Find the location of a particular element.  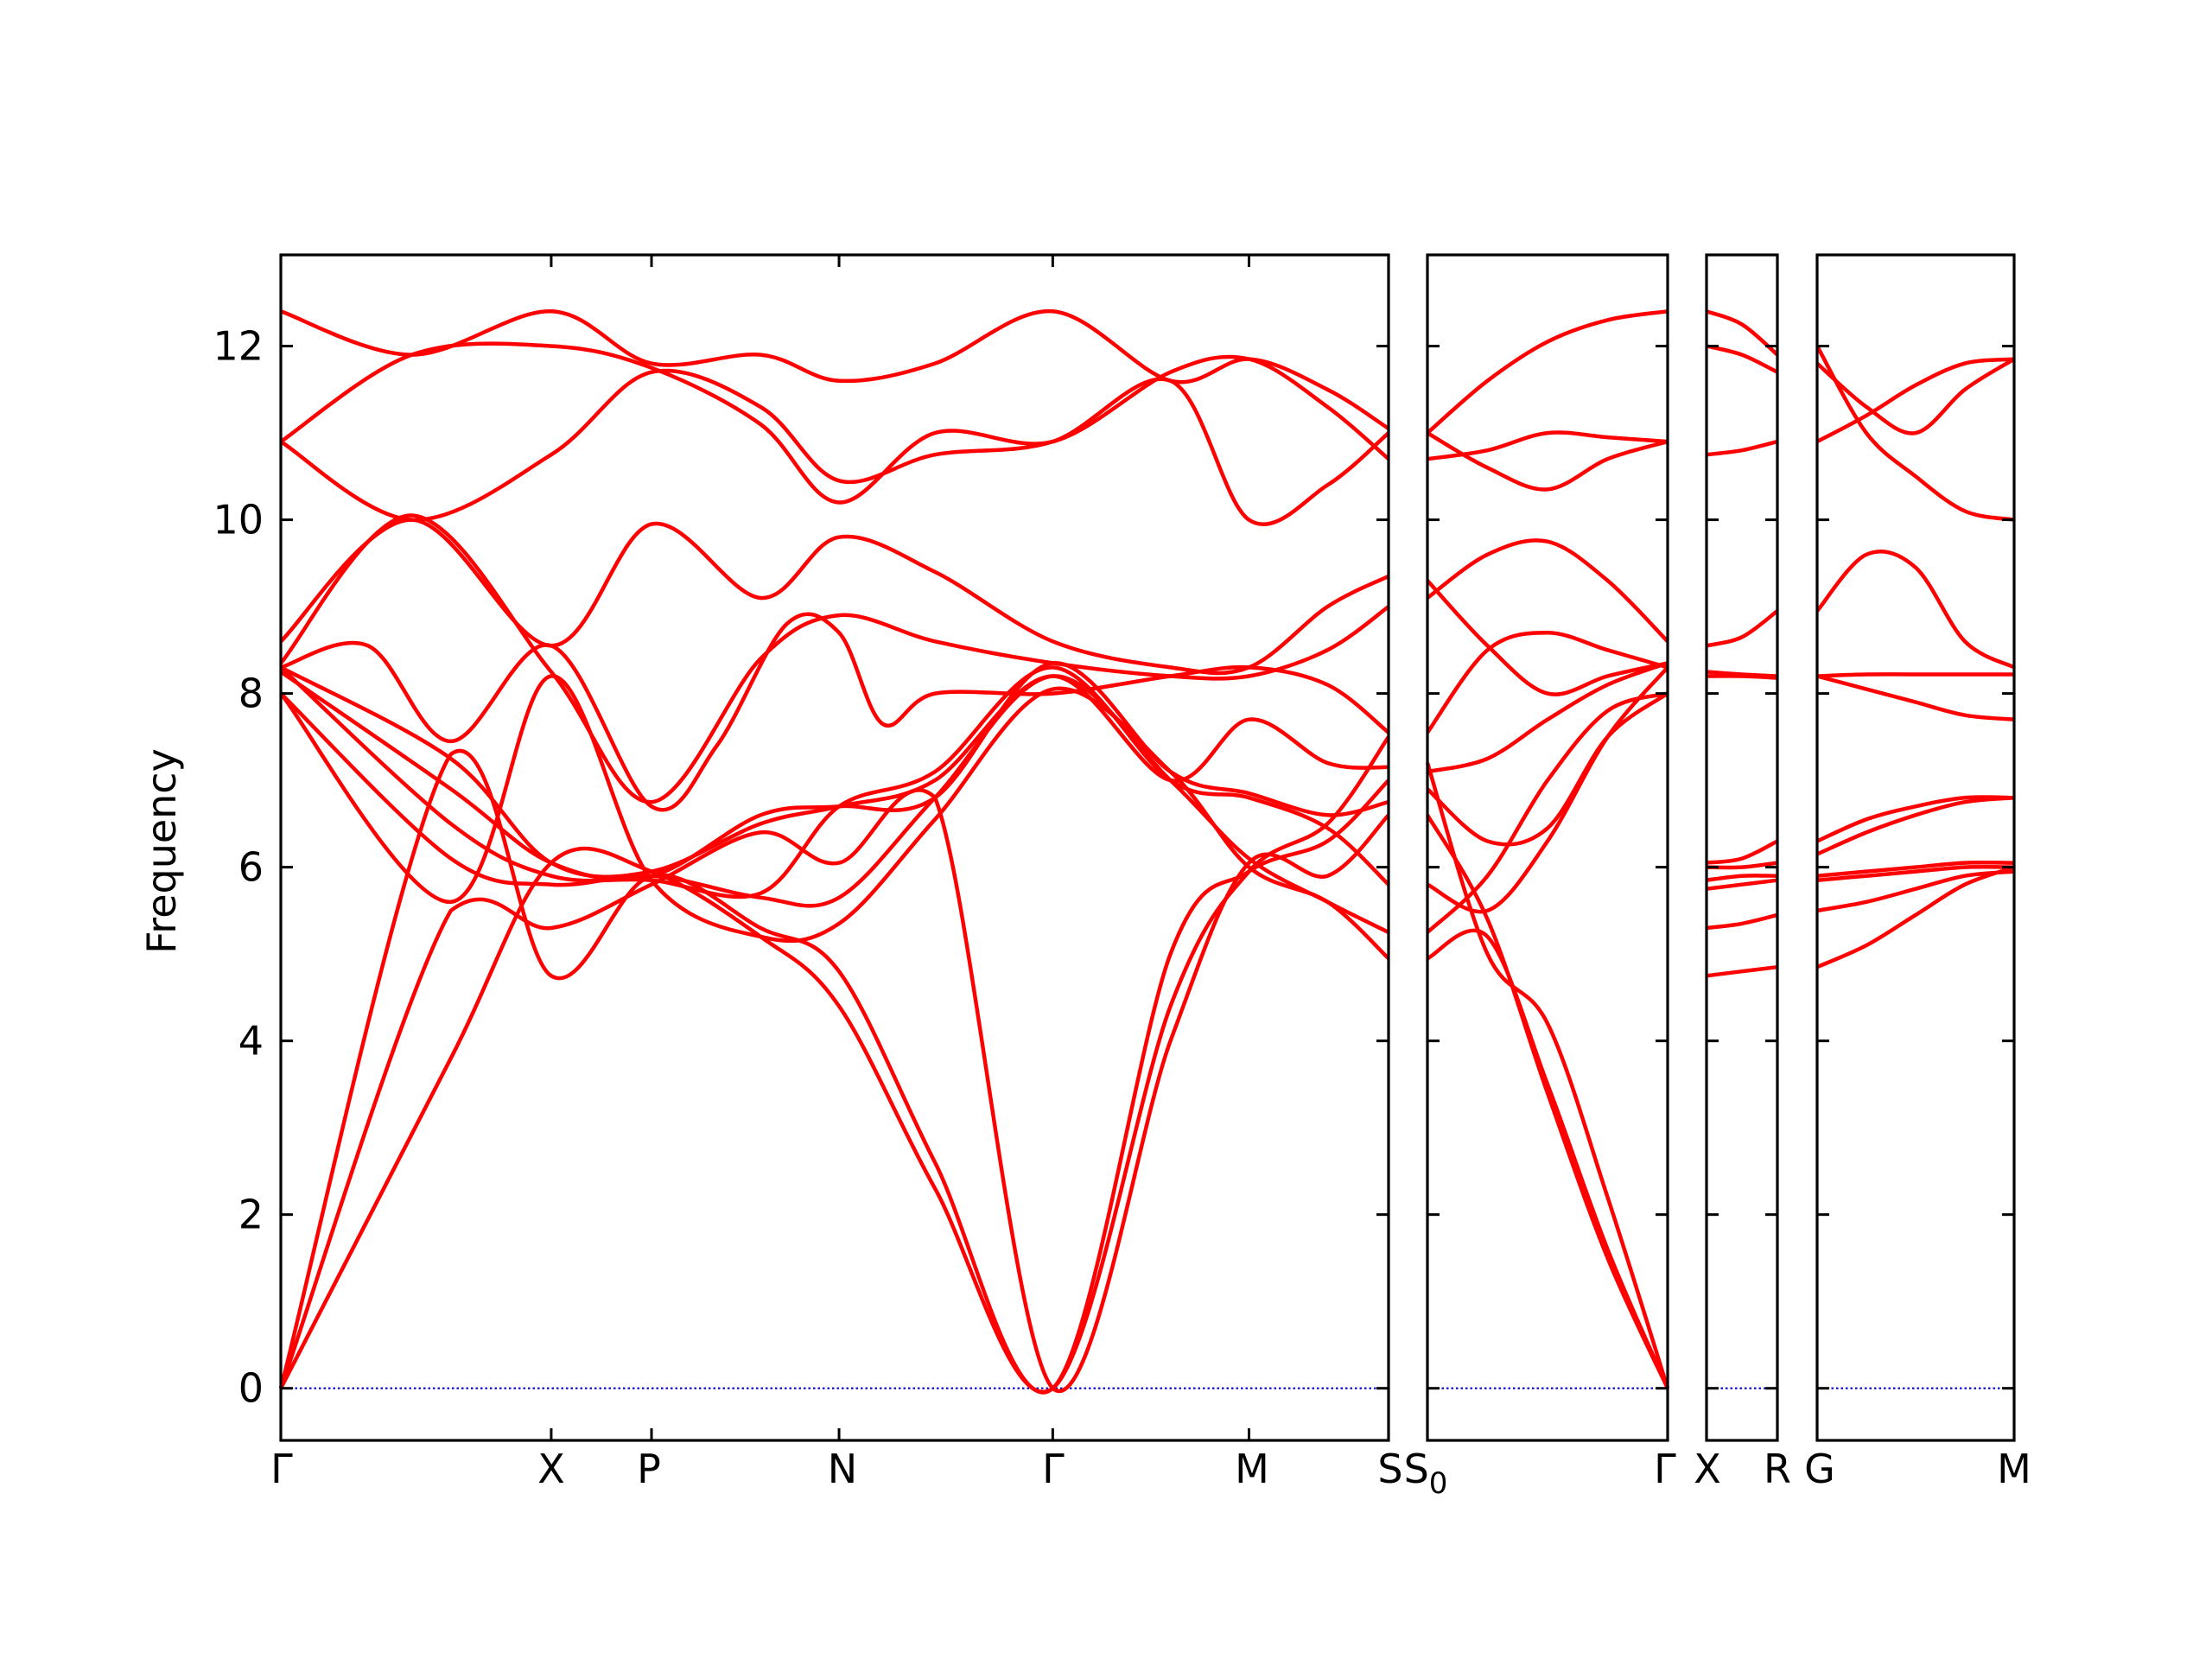

x-tick-label-r: R is located at coordinates (1777, 1469).